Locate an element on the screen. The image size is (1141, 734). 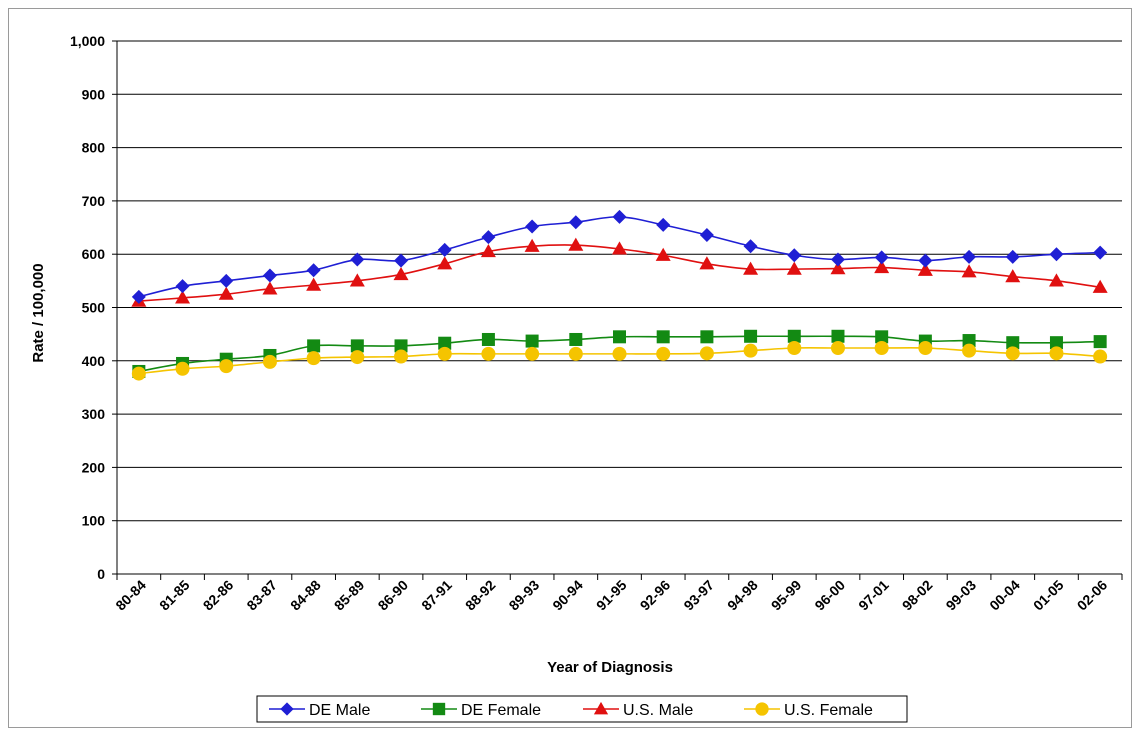
series-u-s-female is located at coordinates (619, 361).